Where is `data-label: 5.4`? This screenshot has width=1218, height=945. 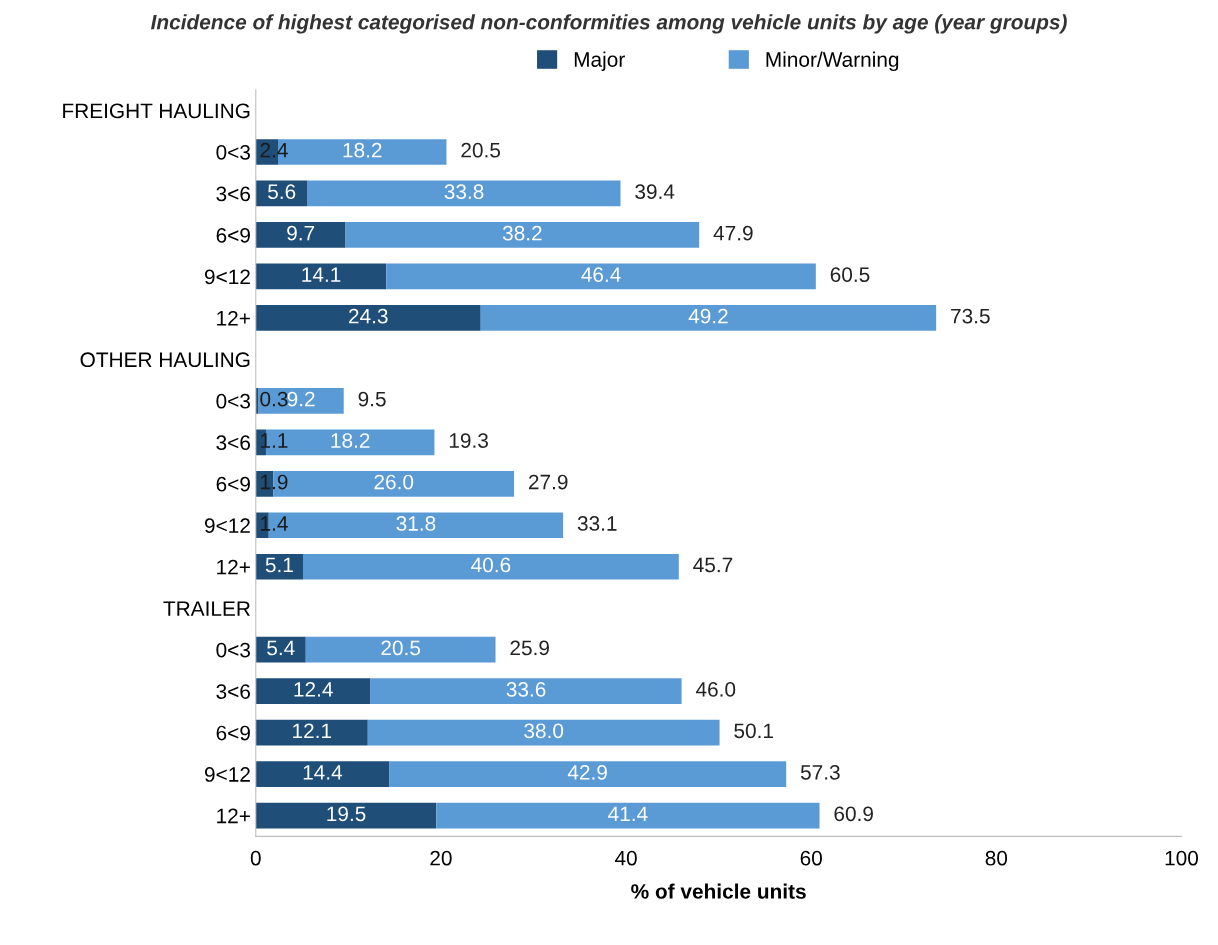 data-label: 5.4 is located at coordinates (281, 648).